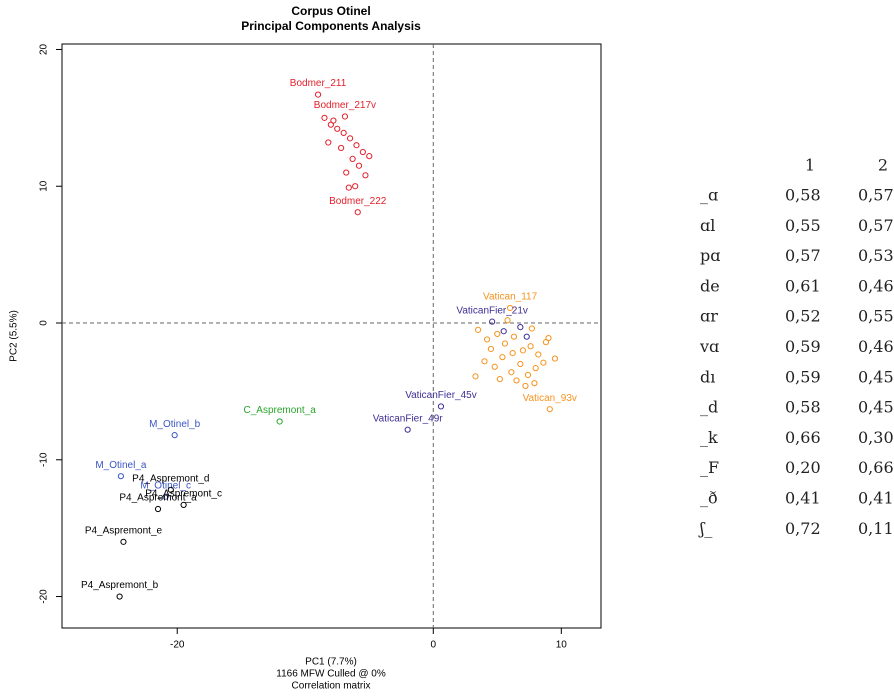 Image resolution: width=894 pixels, height=696 pixels. What do you see at coordinates (14, 336) in the screenshot?
I see `y-axis-label: PC2 (5.5%)` at bounding box center [14, 336].